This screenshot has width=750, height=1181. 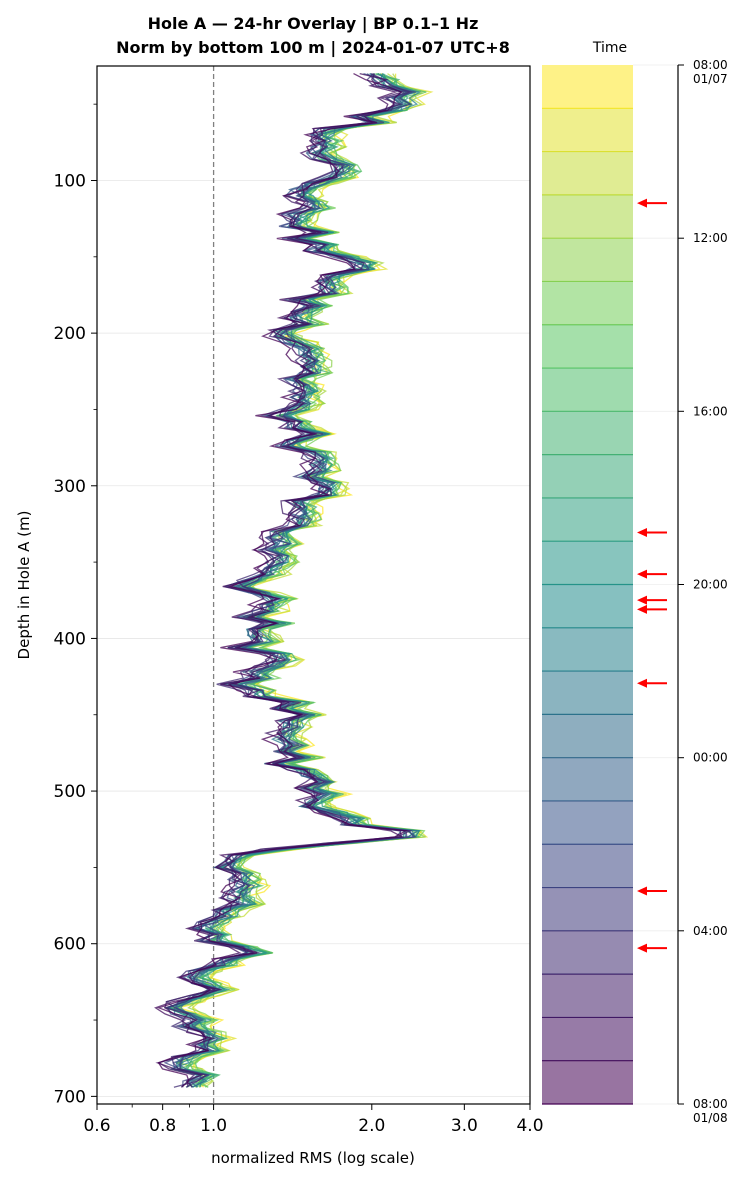 I want to click on y-axis-label: Depth in Hole A (m), so click(x=24, y=585).